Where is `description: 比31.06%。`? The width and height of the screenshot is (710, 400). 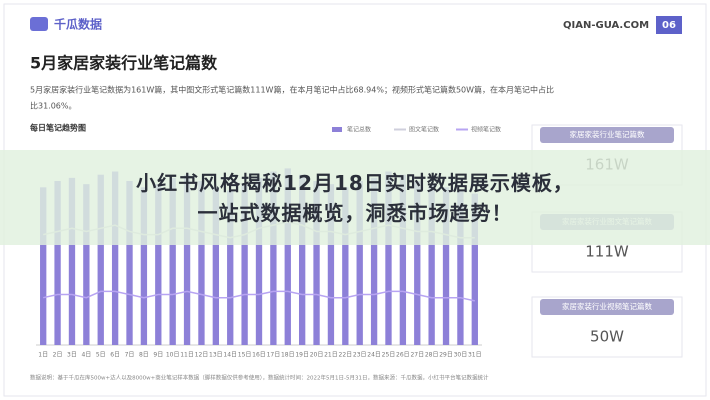 description: 比31.06%。 is located at coordinates (53, 106).